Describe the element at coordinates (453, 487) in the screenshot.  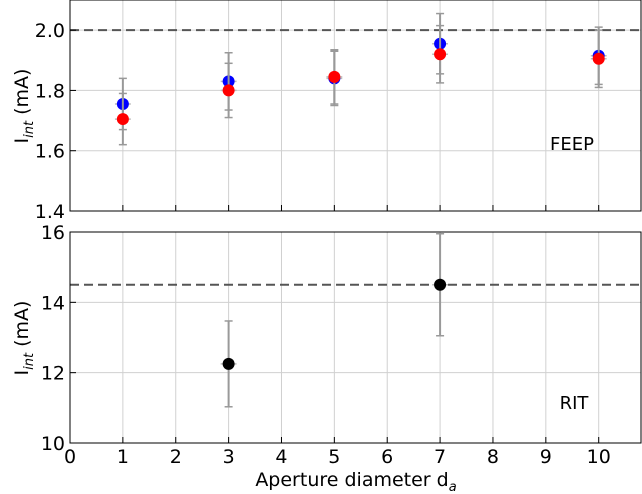
I see `x-axis-title-subscript: a` at that location.